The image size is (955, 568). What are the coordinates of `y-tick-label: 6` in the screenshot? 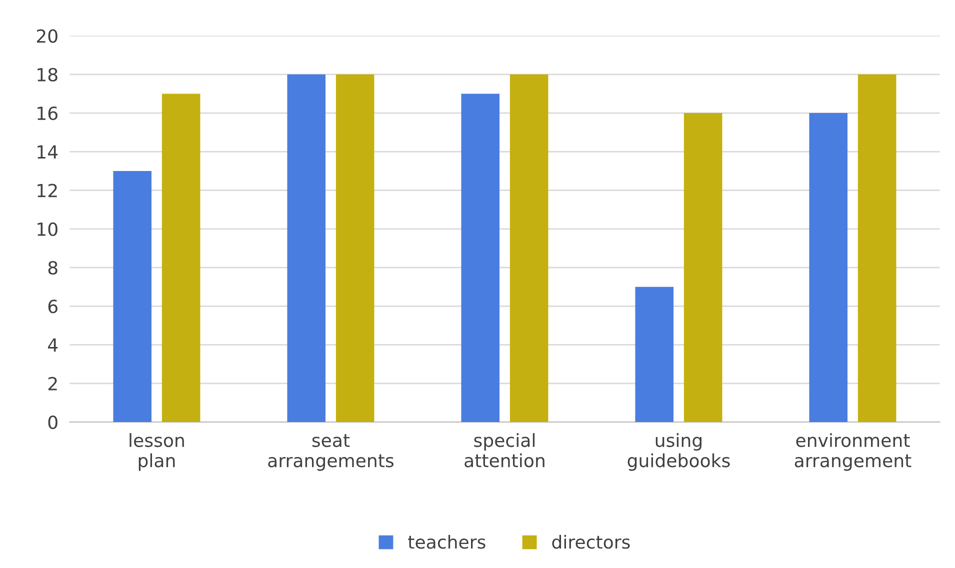 It's located at (53, 307).